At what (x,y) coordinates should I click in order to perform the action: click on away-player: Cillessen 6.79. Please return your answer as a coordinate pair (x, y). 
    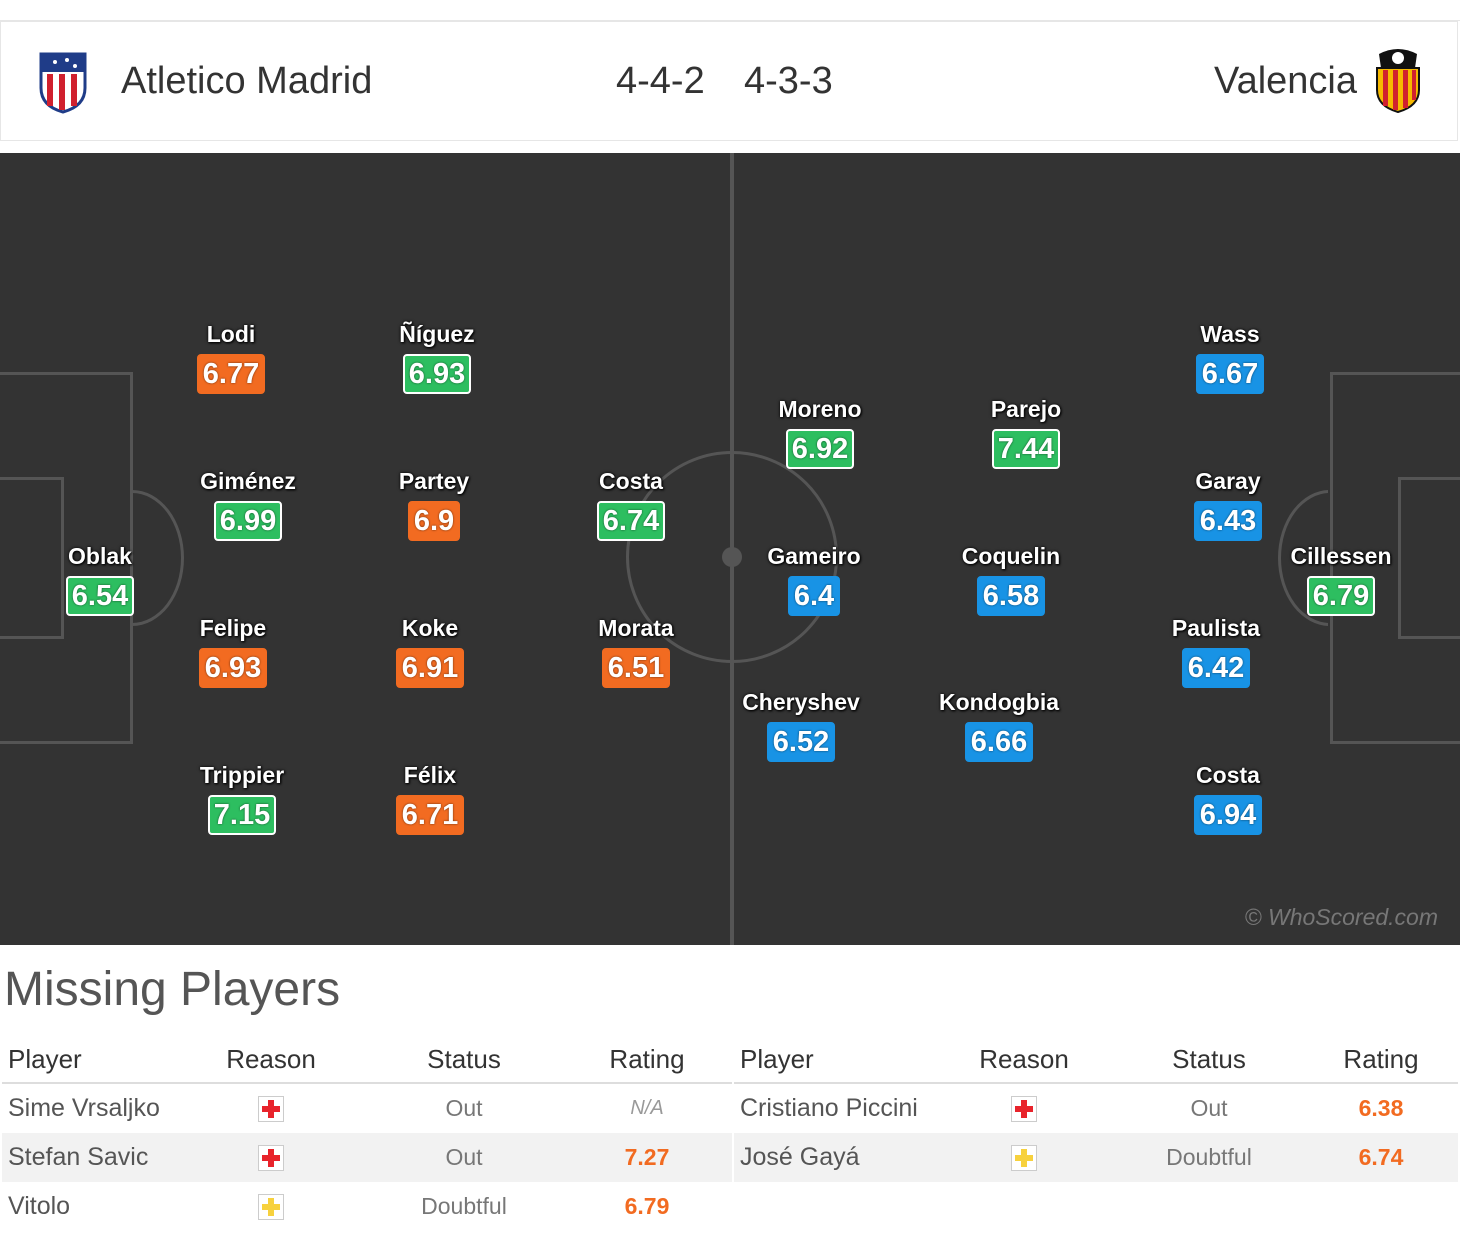
    Looking at the image, I should click on (1341, 579).